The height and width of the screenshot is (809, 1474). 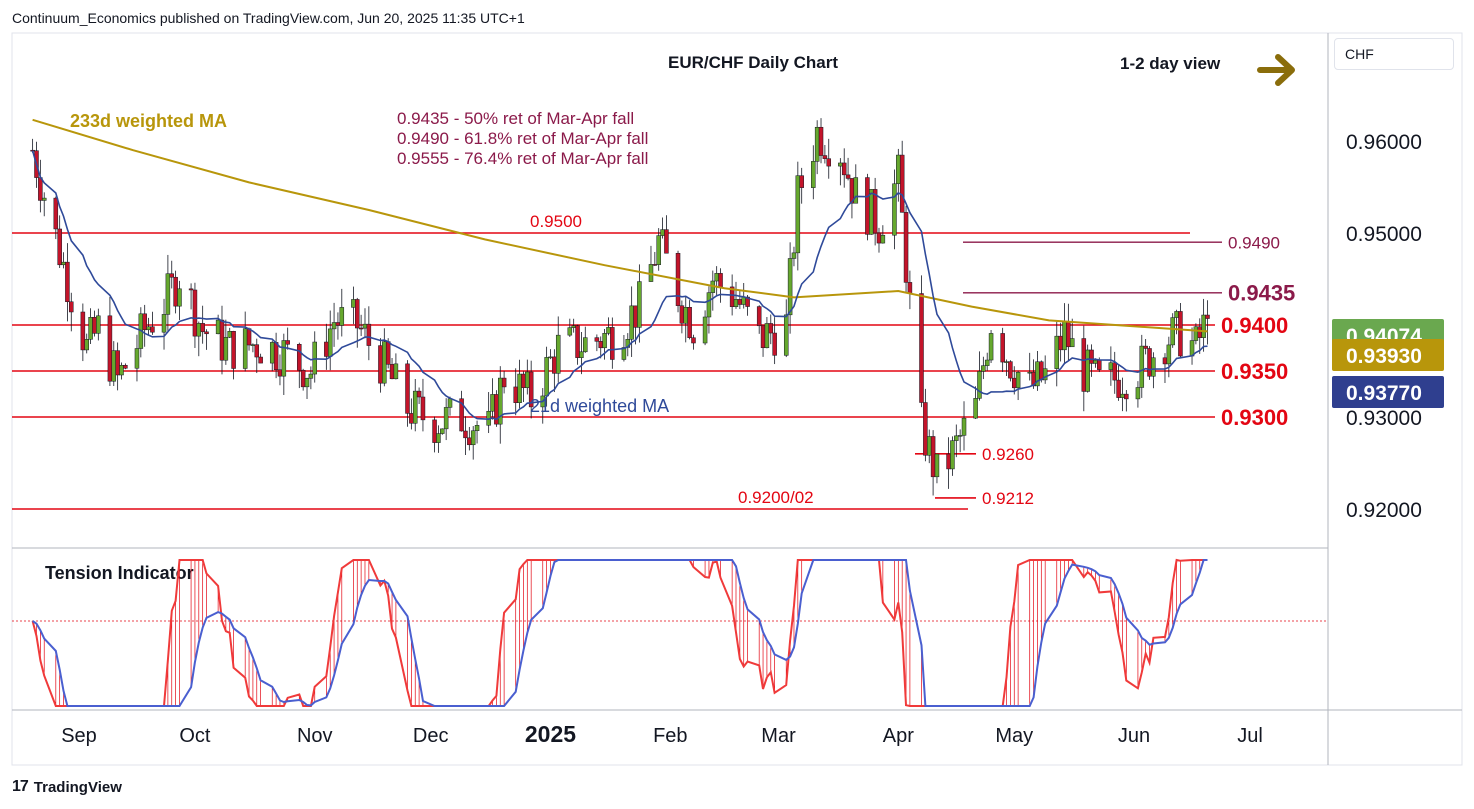 I want to click on tension-fast-line, so click(x=619, y=632).